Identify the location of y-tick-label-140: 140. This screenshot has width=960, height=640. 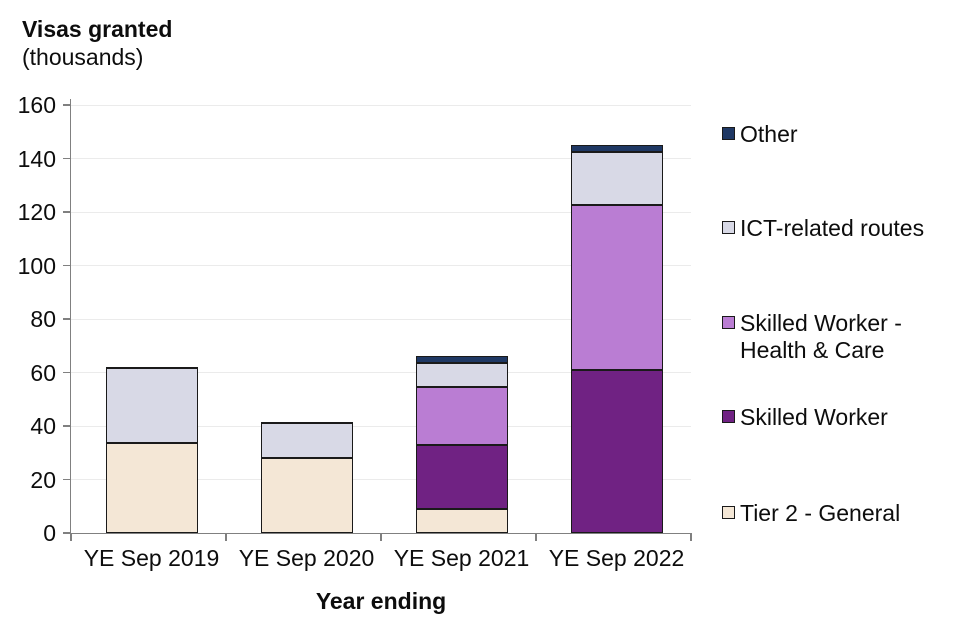
(36, 158).